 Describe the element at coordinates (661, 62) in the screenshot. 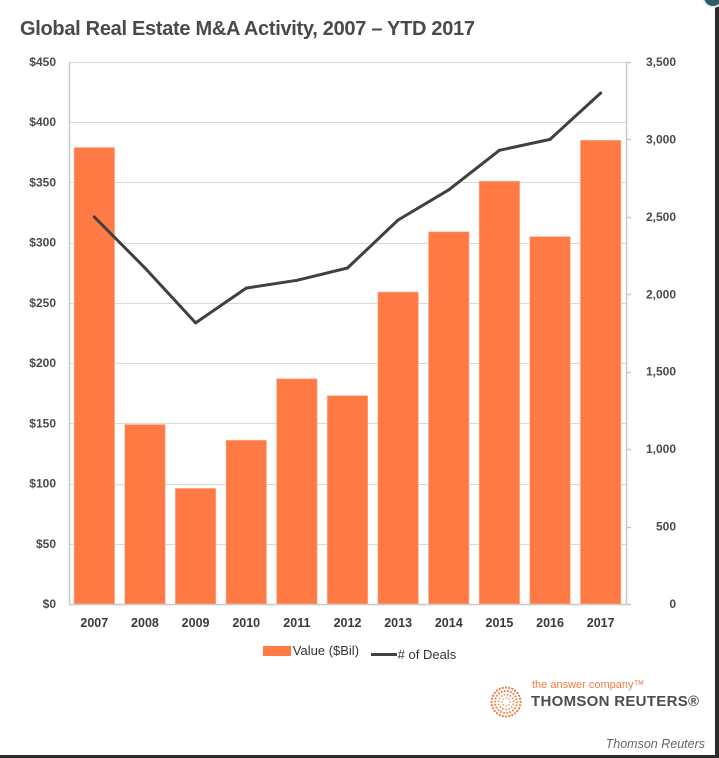

I see `right-tick-label: 3,500` at that location.